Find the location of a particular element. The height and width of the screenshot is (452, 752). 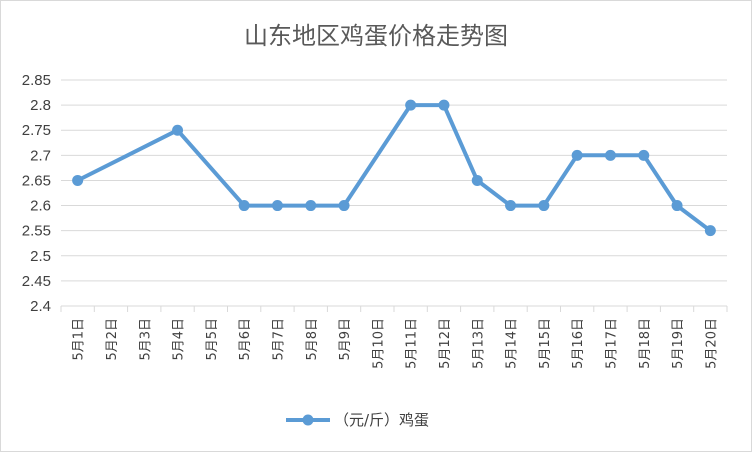

x-tick-label-19: 5月20日 is located at coordinates (711, 343).